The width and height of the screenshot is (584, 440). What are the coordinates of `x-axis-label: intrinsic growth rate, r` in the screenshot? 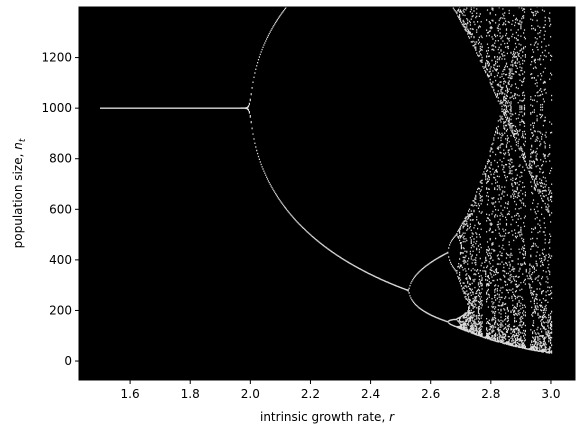 It's located at (327, 417).